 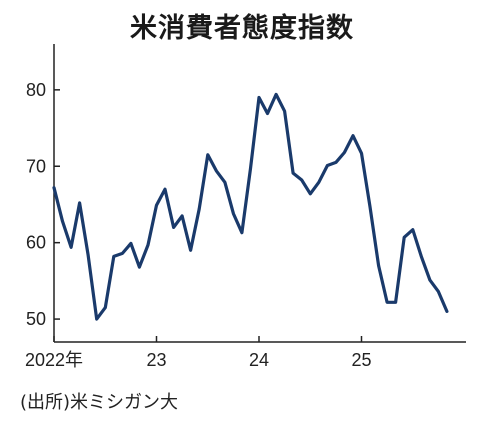 What do you see at coordinates (156, 360) in the screenshot?
I see `x-tick-label-1: 23` at bounding box center [156, 360].